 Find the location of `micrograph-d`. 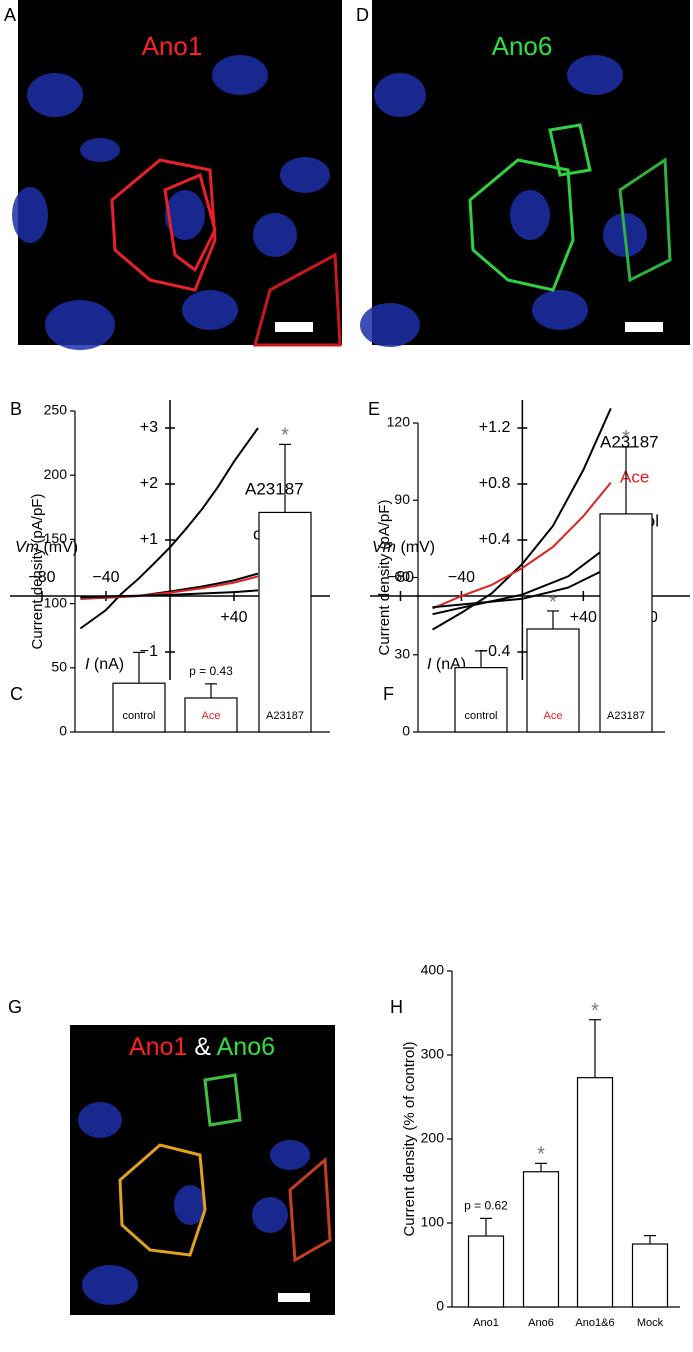

micrograph-d is located at coordinates (525, 173).